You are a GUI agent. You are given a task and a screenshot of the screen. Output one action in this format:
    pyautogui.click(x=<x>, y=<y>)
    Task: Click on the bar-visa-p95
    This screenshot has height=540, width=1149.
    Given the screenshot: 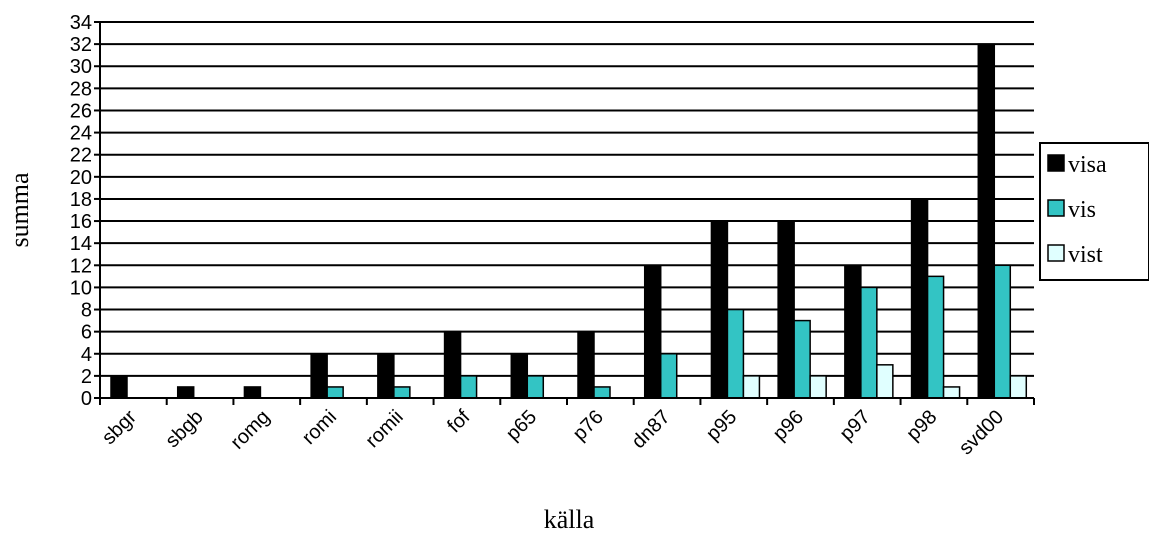 What is the action you would take?
    pyautogui.click(x=719, y=309)
    